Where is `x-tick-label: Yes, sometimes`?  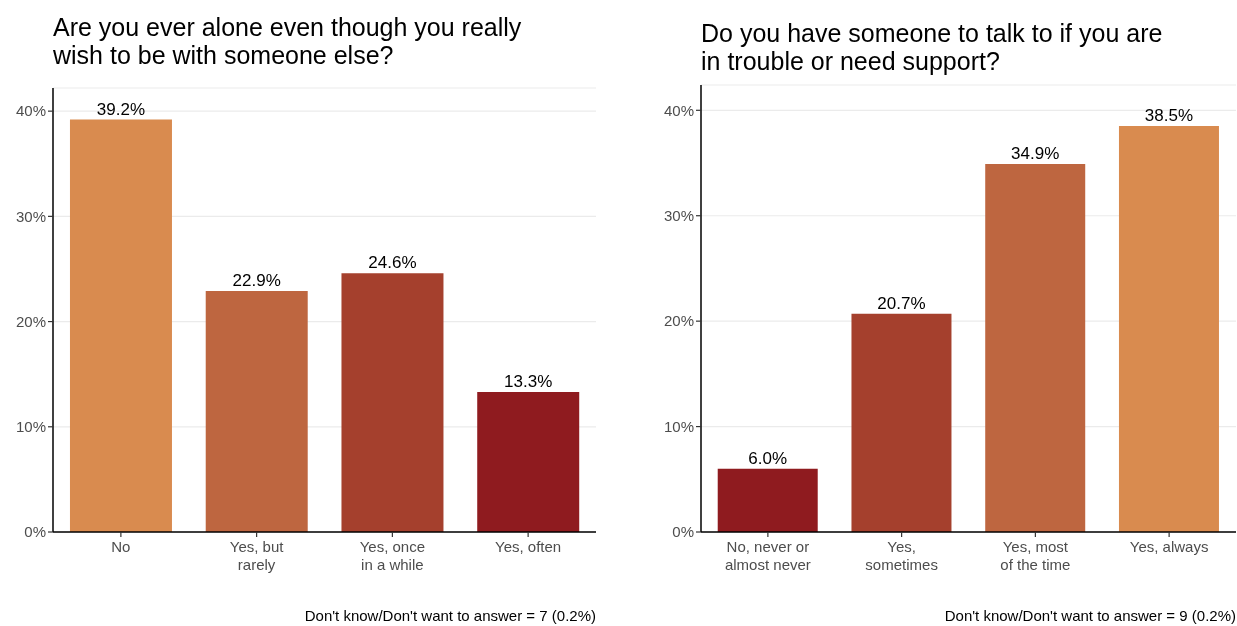
x-tick-label: Yes, sometimes is located at coordinates (901, 555).